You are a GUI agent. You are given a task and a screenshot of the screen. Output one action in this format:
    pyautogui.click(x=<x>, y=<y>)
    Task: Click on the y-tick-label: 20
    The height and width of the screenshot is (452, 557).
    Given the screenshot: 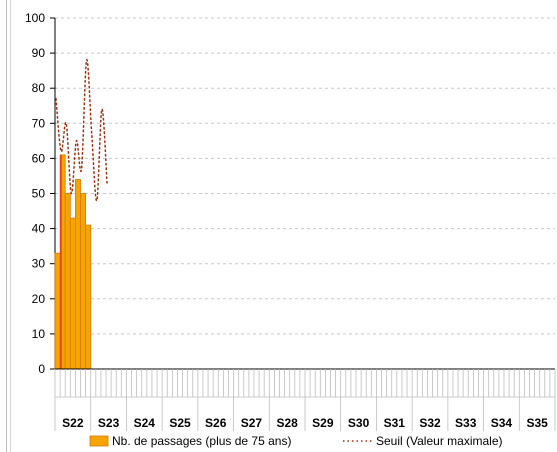 What is the action you would take?
    pyautogui.click(x=39, y=299)
    